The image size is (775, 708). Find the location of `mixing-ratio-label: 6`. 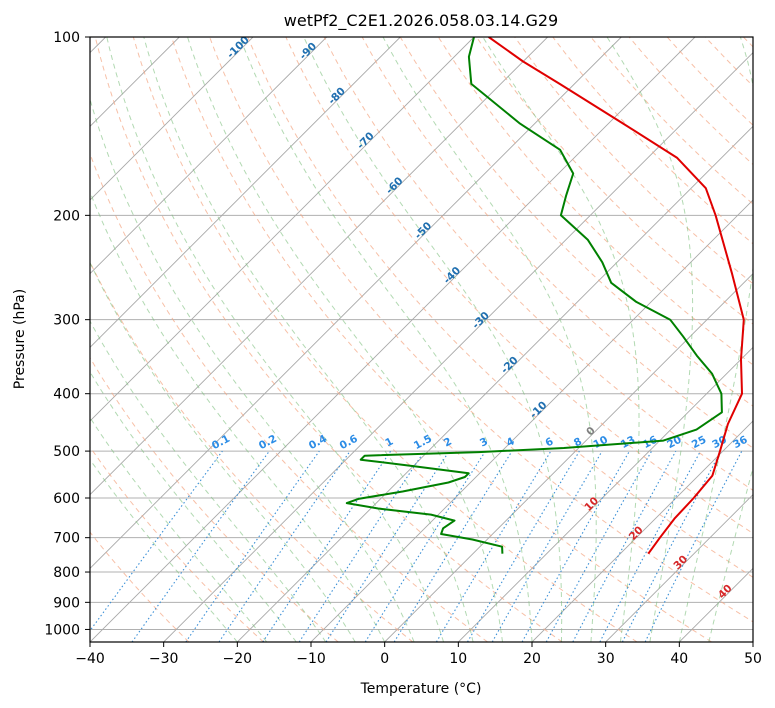

mixing-ratio-label: 6 is located at coordinates (549, 442).